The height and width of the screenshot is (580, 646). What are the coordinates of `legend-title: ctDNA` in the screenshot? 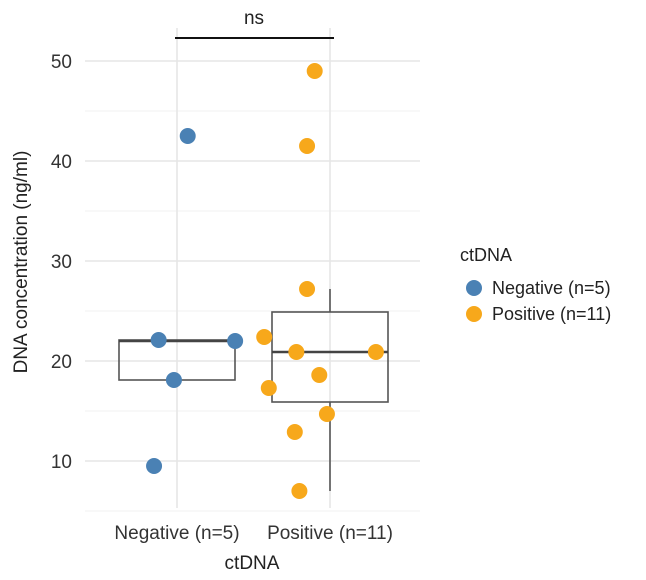 It's located at (486, 255).